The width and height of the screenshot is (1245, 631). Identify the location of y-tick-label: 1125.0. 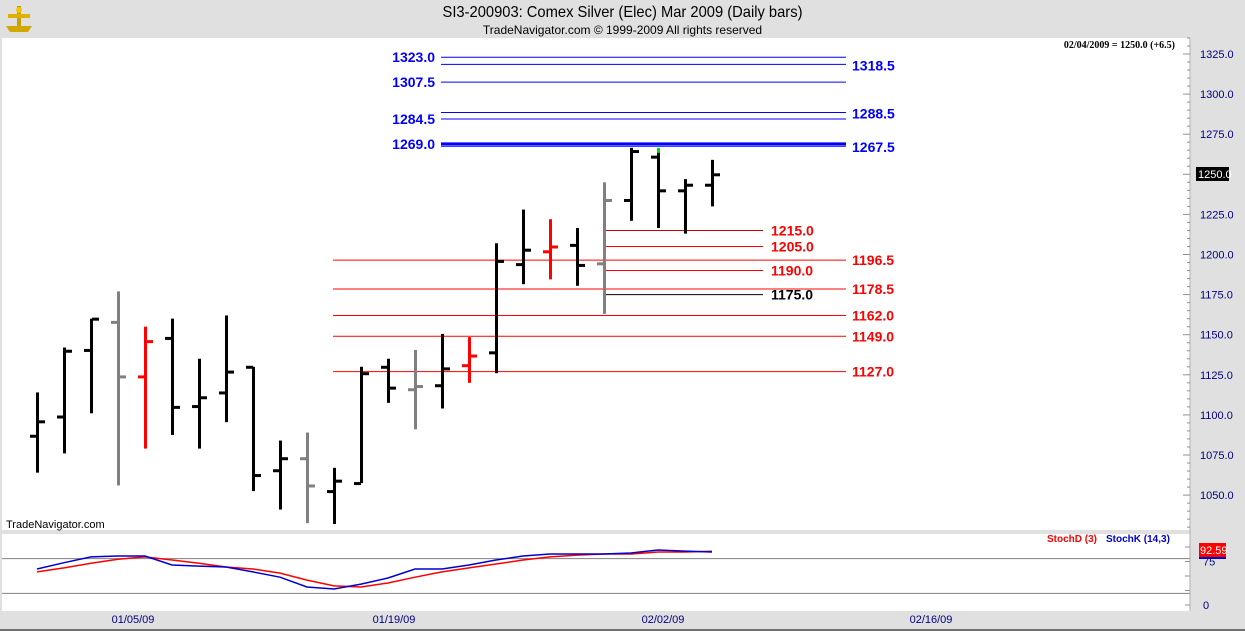
(1216, 376).